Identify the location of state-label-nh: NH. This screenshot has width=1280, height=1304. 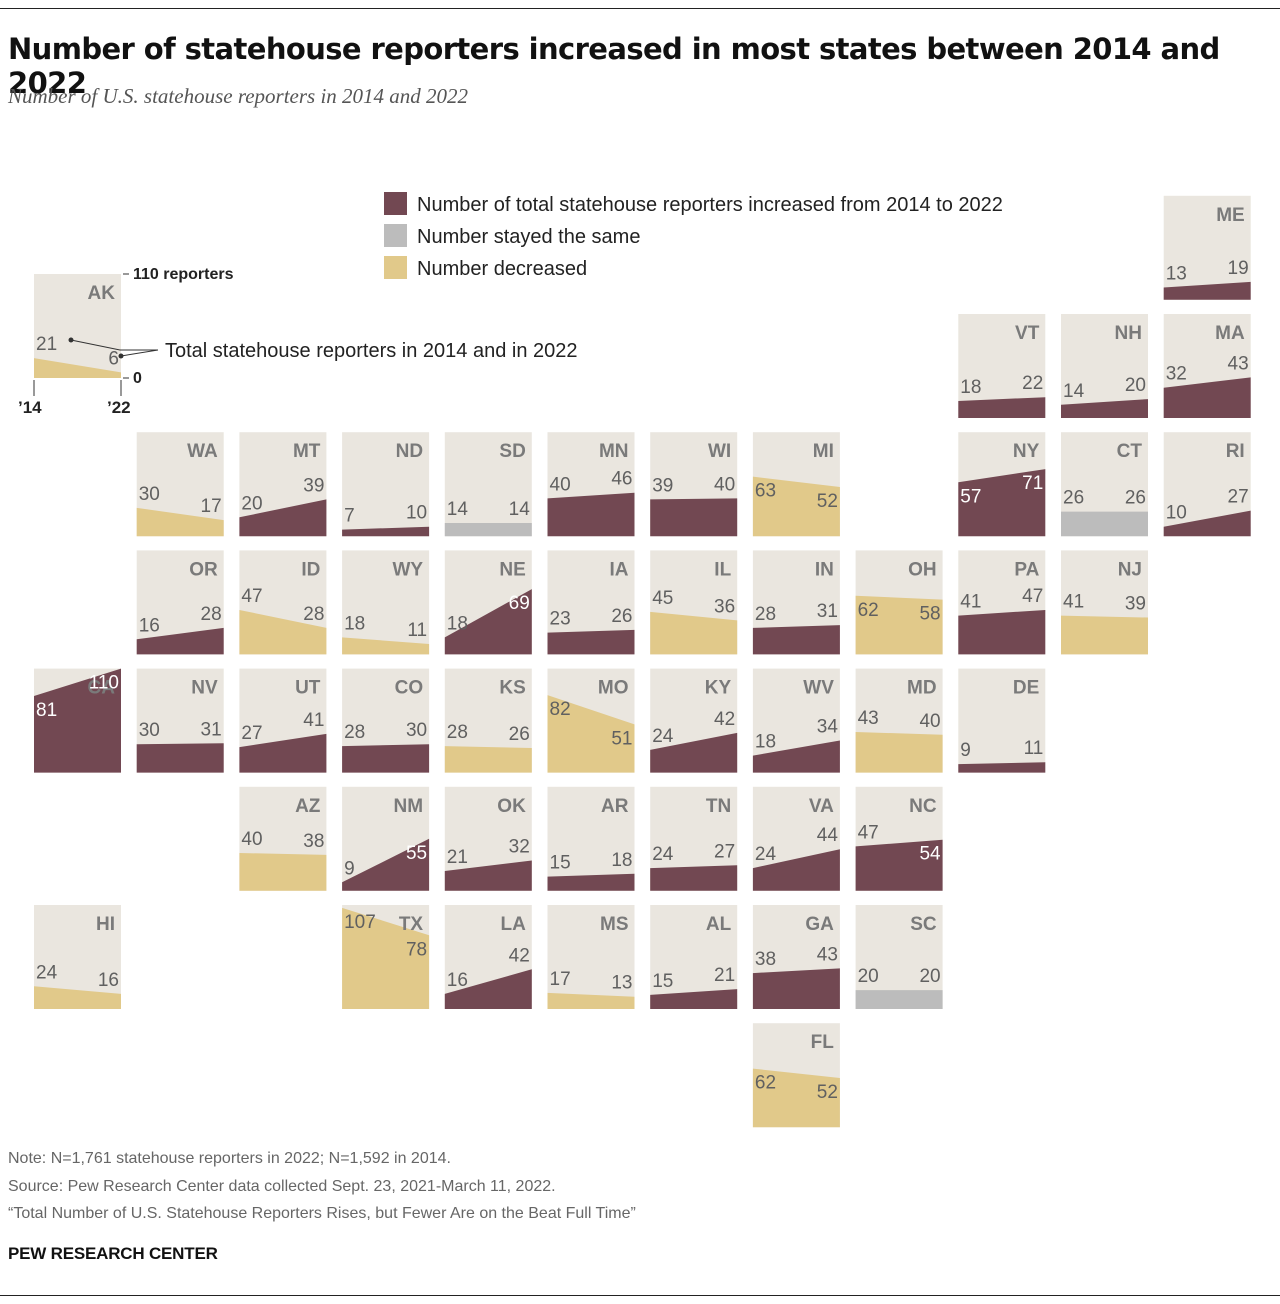
(1128, 333).